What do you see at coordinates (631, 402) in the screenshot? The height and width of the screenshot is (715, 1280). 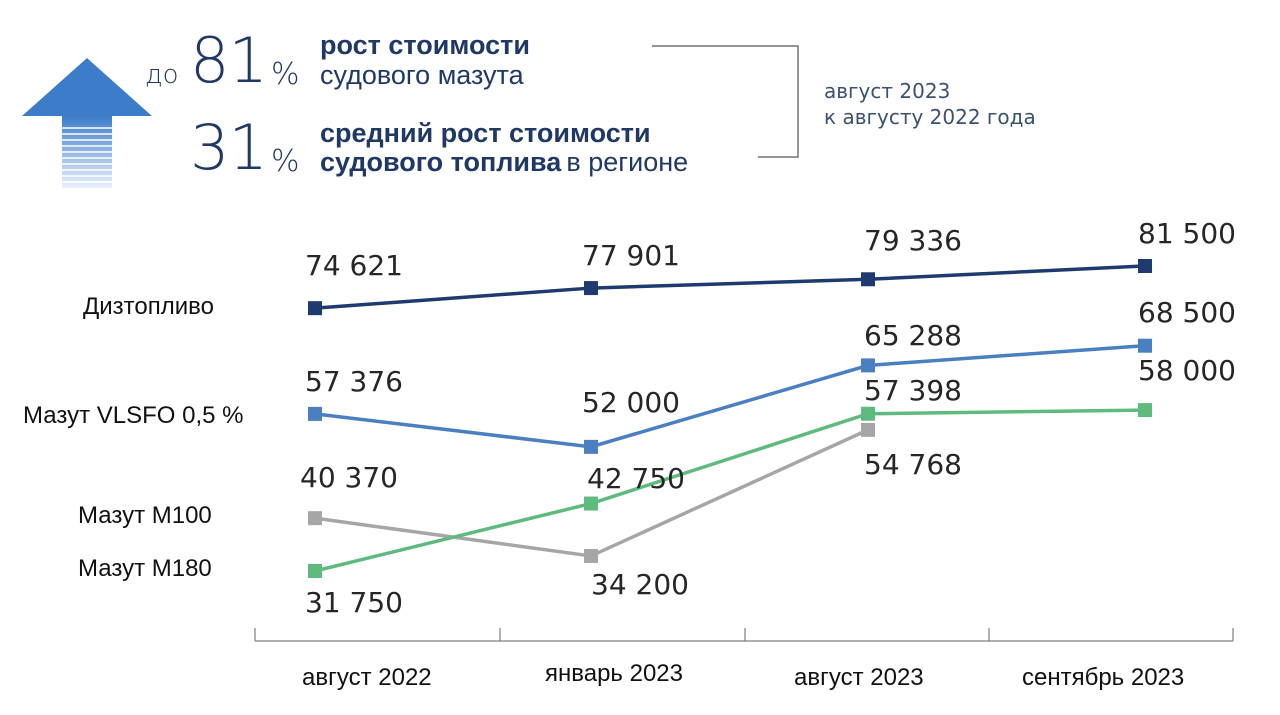 I see `data-label-vlsfo-1: 52 000` at bounding box center [631, 402].